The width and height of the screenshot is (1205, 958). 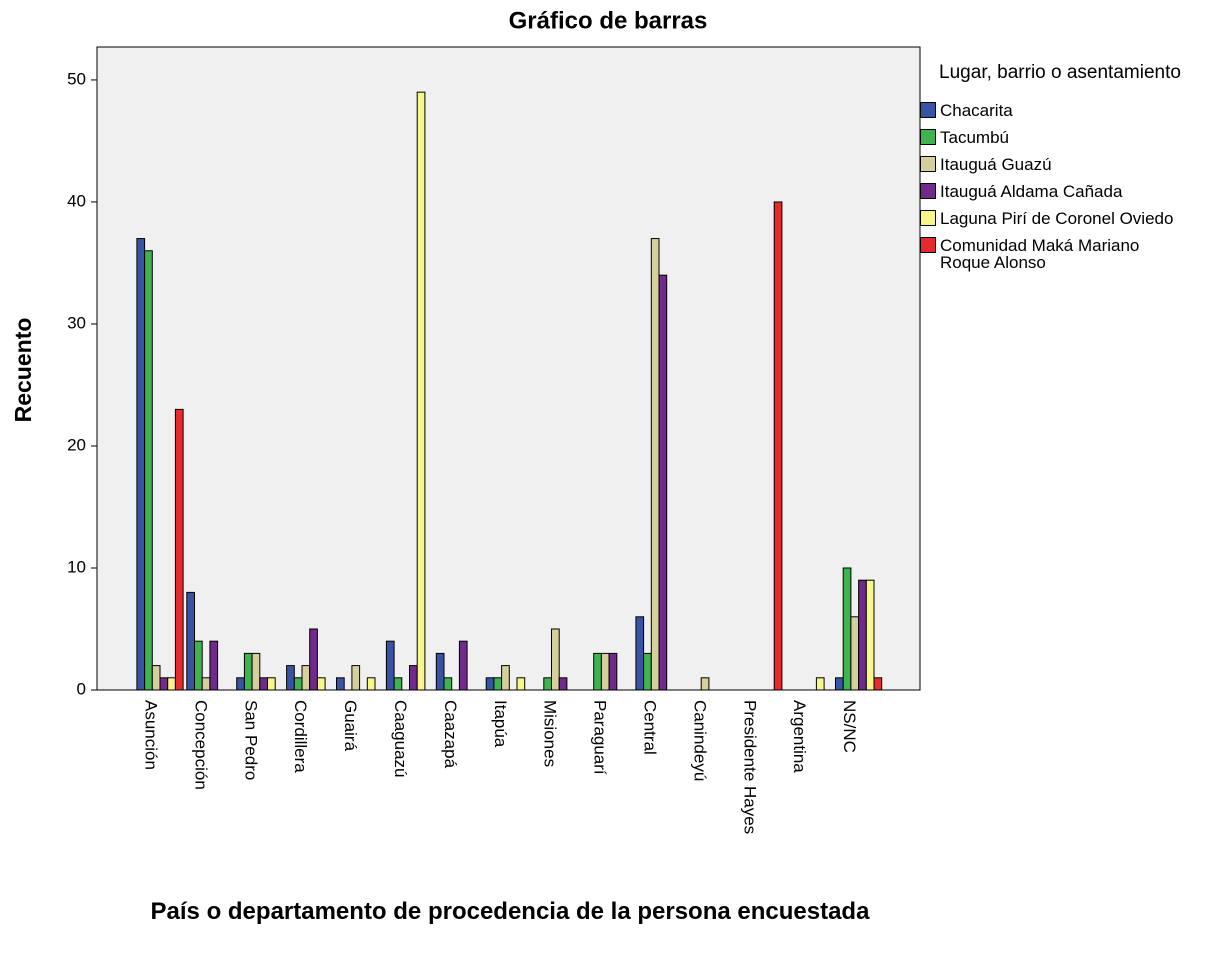 What do you see at coordinates (151, 735) in the screenshot?
I see `x-tick-label: Asunción` at bounding box center [151, 735].